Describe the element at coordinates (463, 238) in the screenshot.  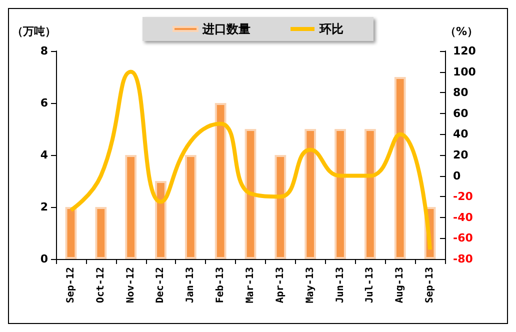
I see `y2-tick-label: -60` at that location.